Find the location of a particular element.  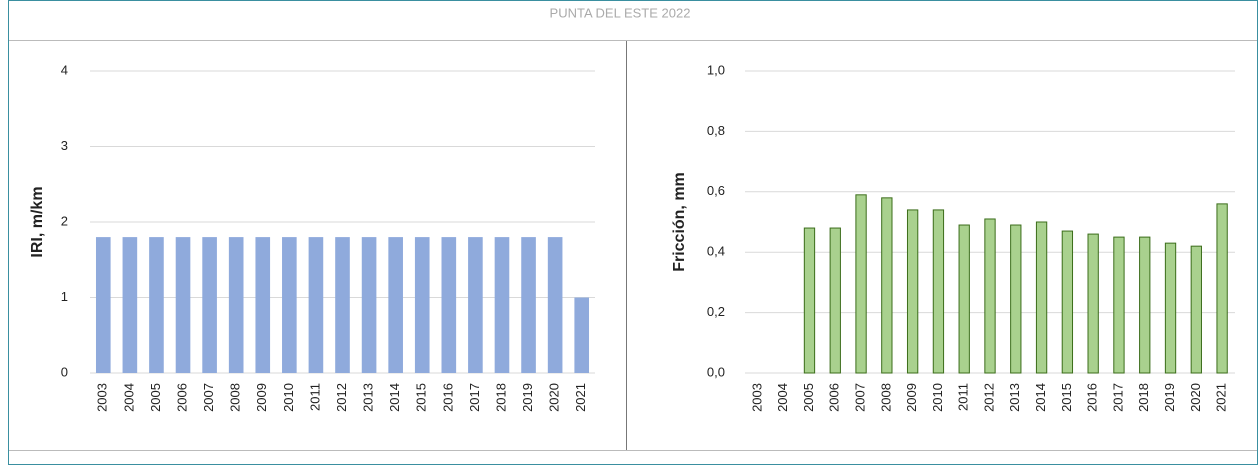

y-tick-label: 0,8 is located at coordinates (716, 130).